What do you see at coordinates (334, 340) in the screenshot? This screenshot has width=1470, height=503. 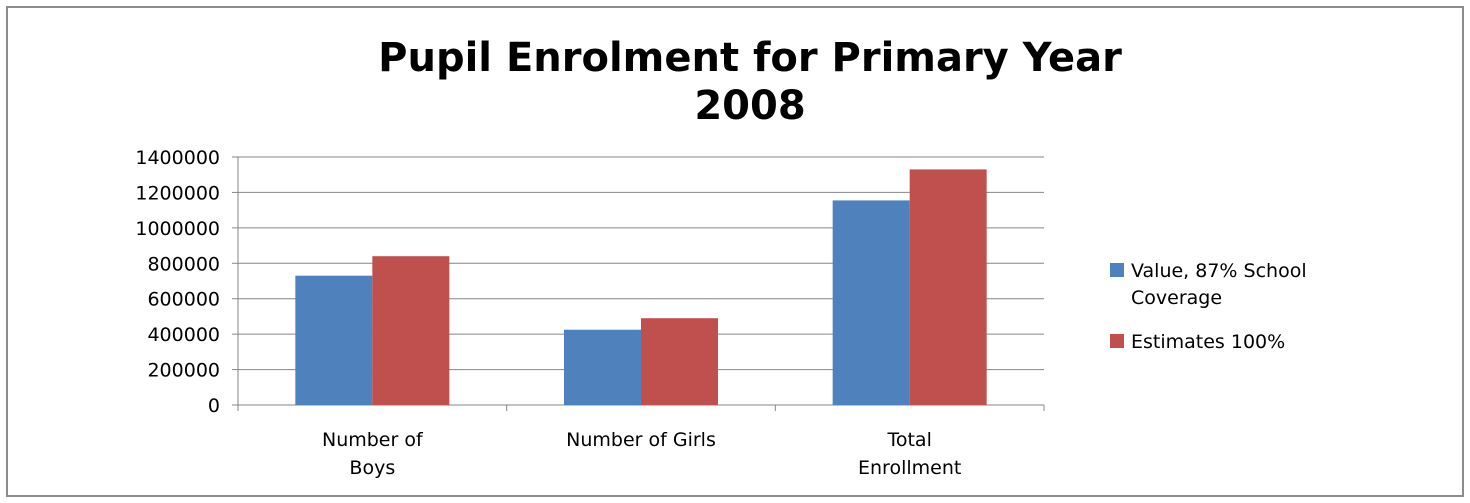 I see `bar-s1-c1` at bounding box center [334, 340].